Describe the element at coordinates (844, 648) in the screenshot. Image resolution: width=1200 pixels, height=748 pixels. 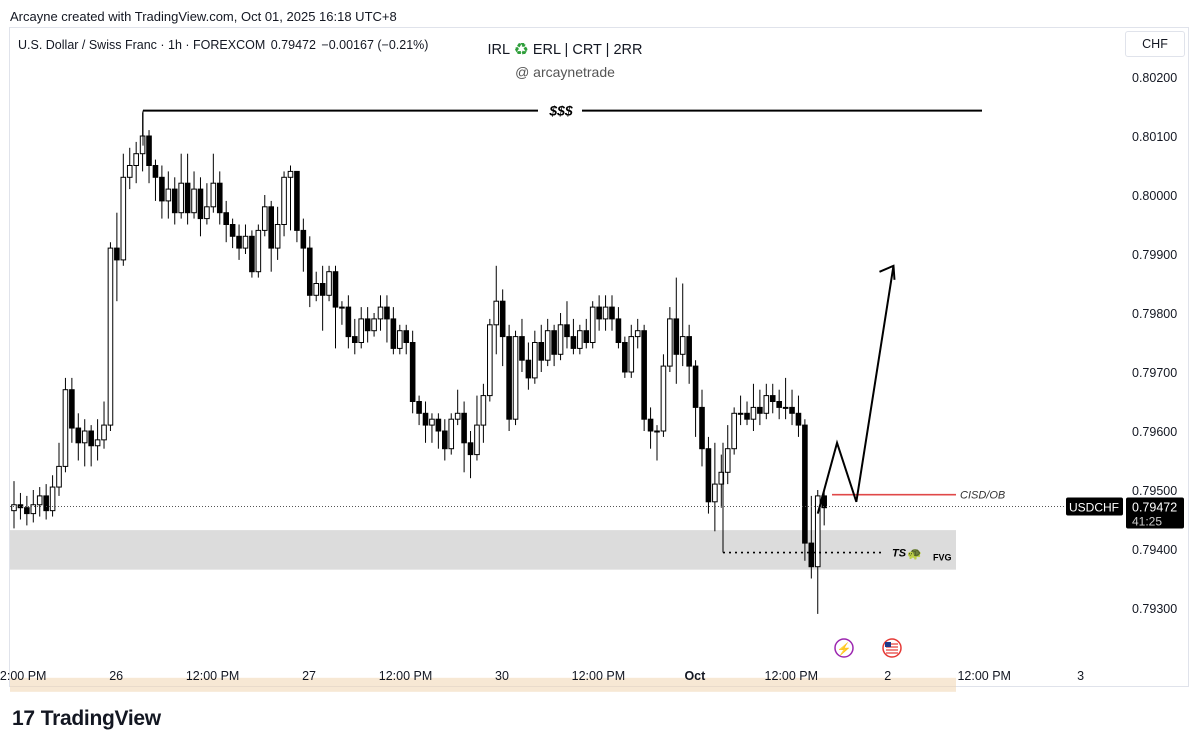
I see `lightning-event-icon` at that location.